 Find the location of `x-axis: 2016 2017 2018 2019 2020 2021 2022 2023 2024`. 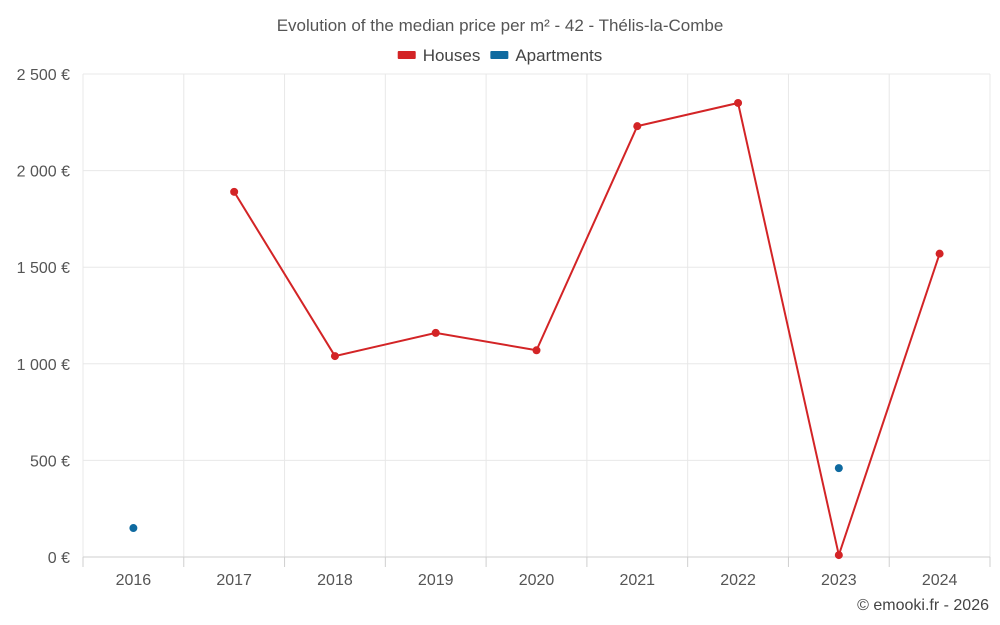

x-axis: 2016 2017 2018 2019 2020 2021 2022 2023 2024 is located at coordinates (537, 580).